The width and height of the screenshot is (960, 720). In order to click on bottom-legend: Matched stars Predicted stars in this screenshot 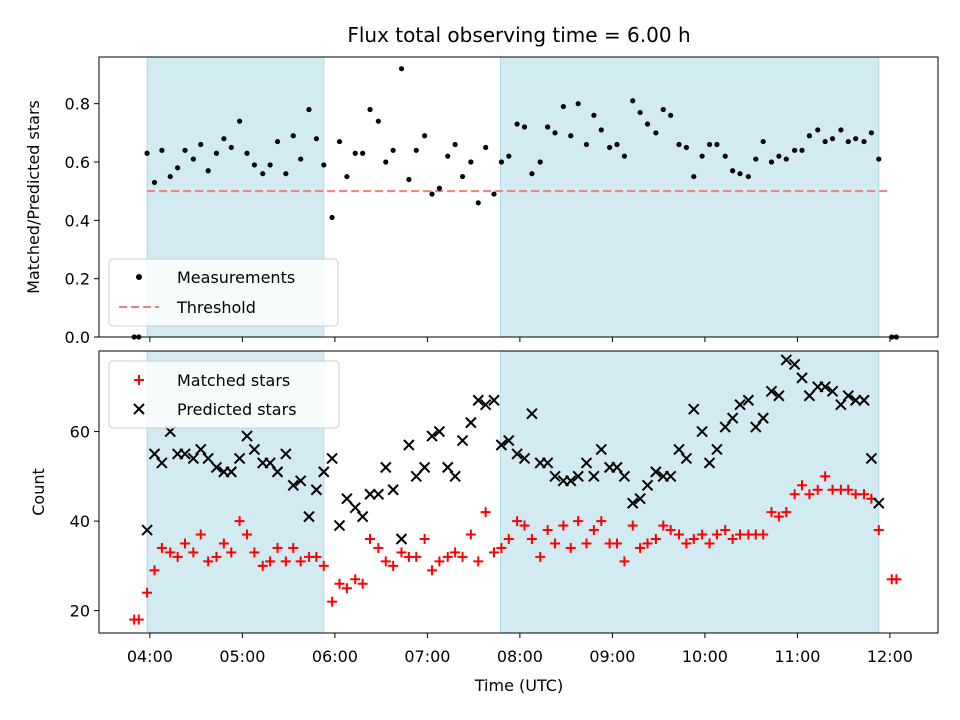, I will do `click(224, 394)`.